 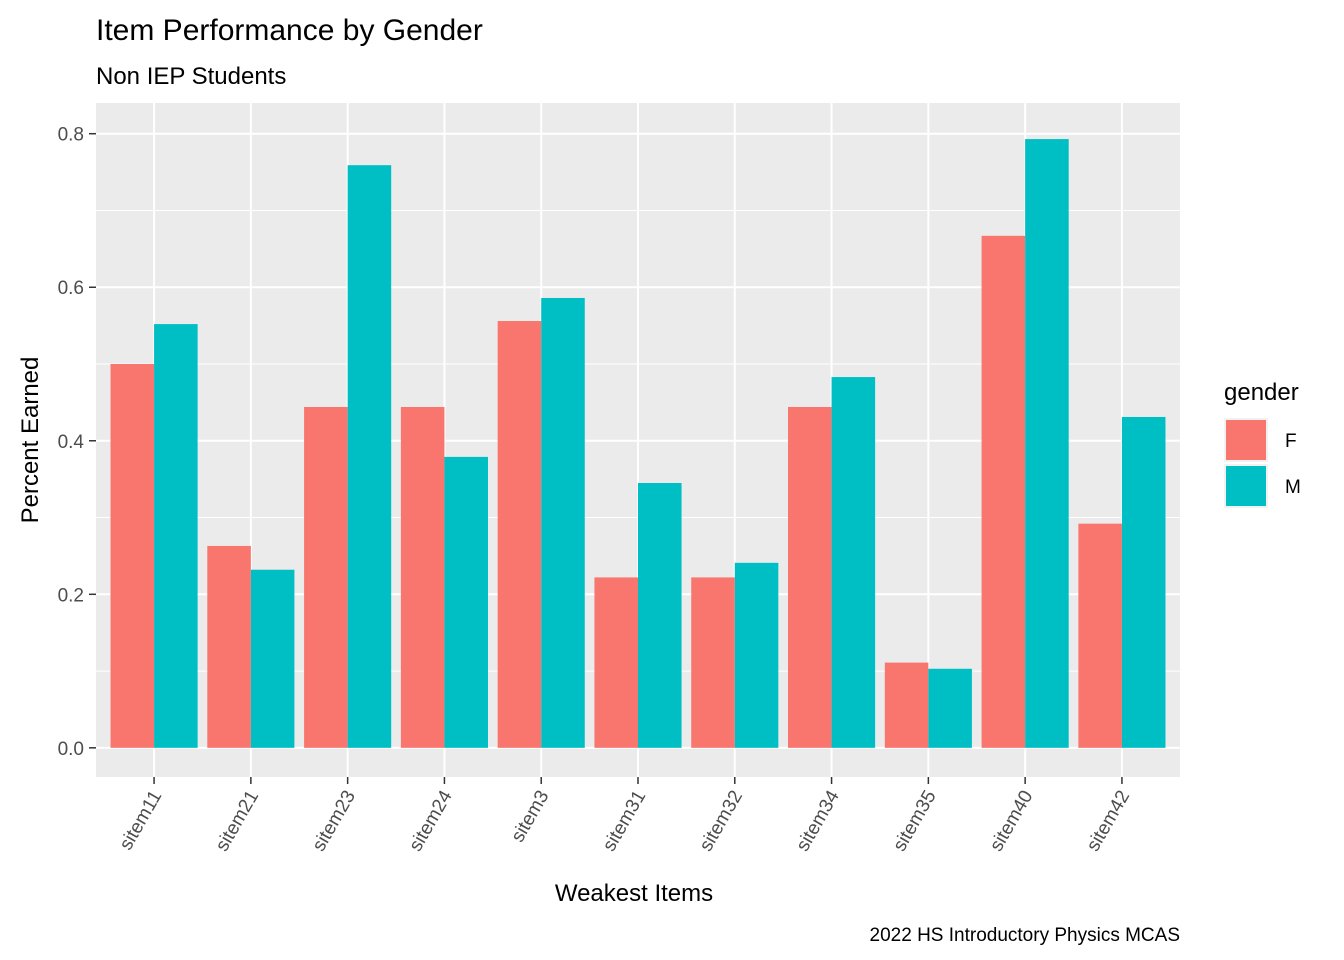 What do you see at coordinates (616, 662) in the screenshot?
I see `bar-f-sitem31` at bounding box center [616, 662].